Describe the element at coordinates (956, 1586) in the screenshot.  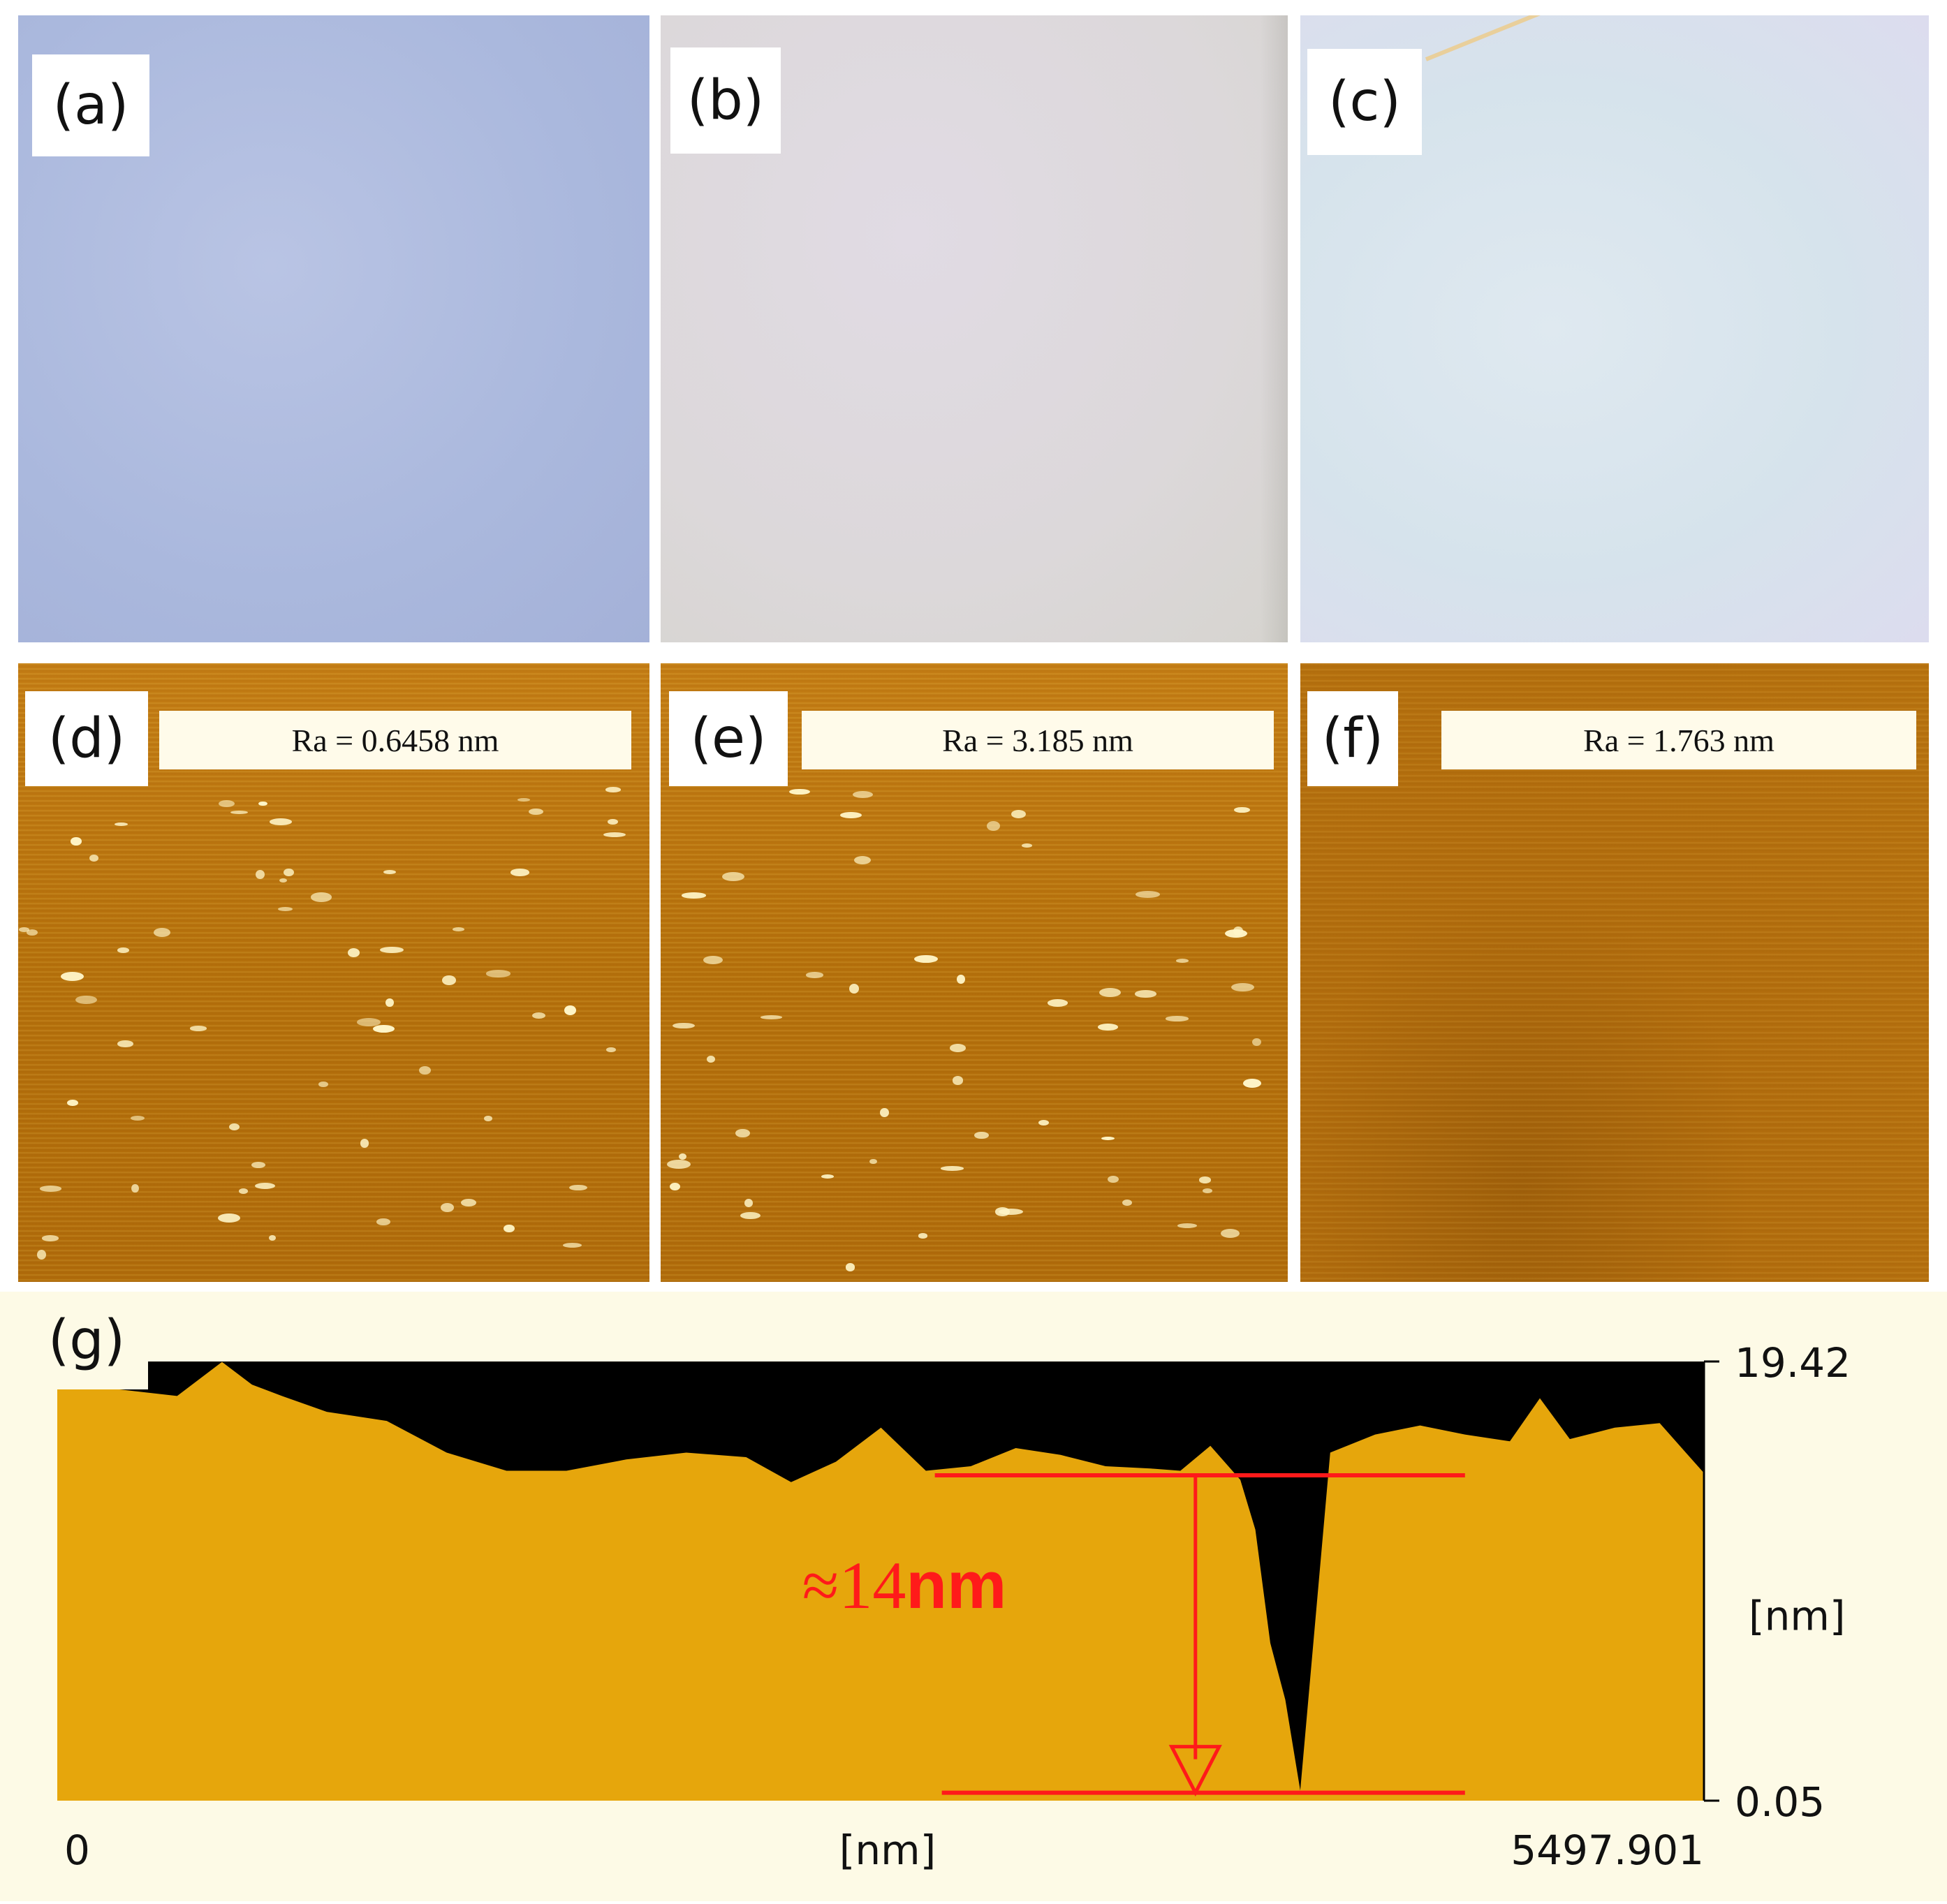
I see `step-height-unit: nm` at that location.